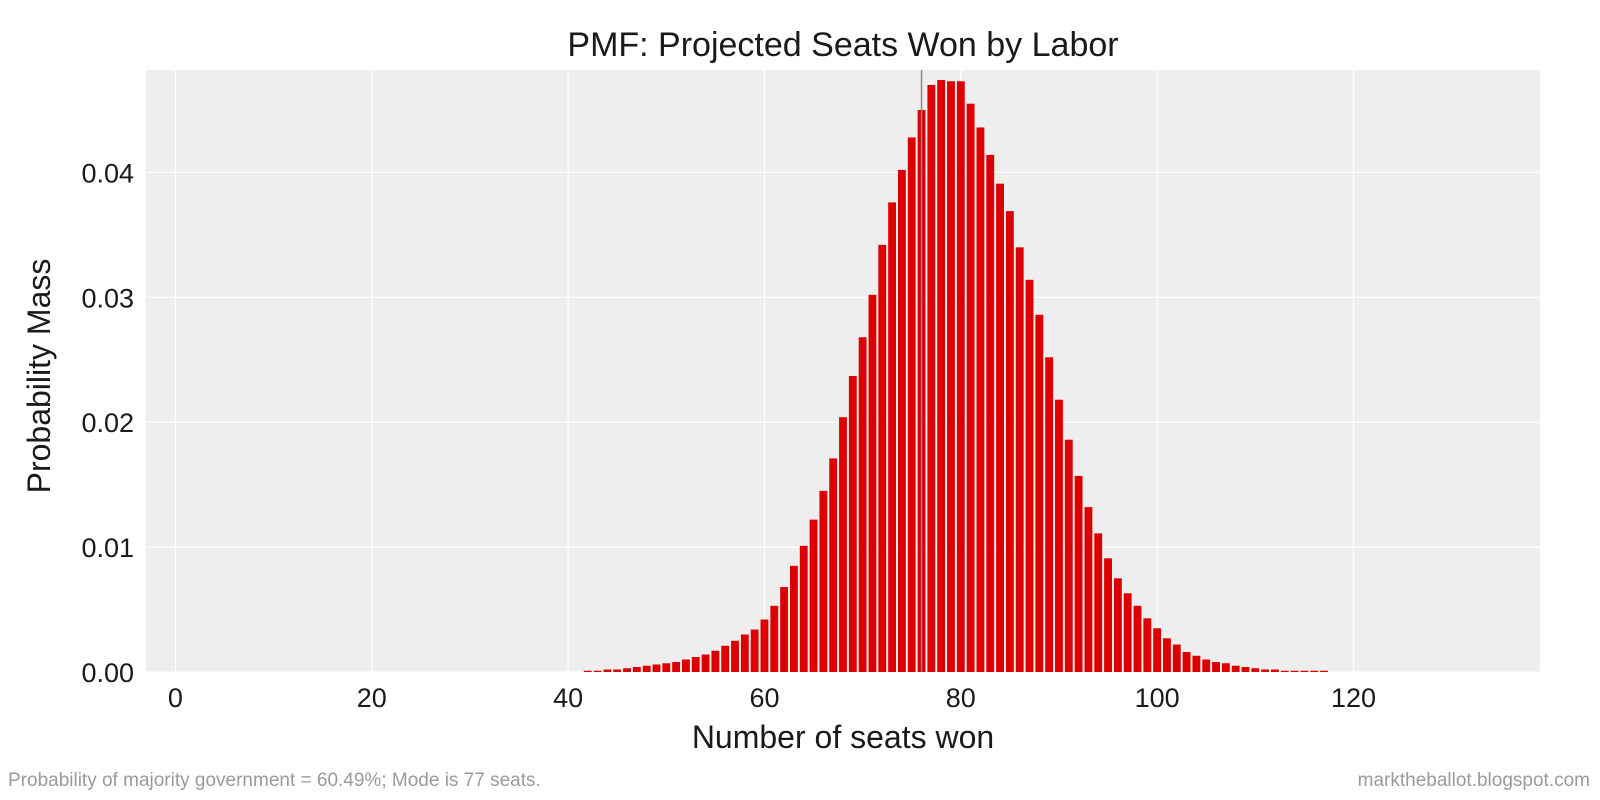  I want to click on chart-title: PMF: Projected Seats Won by Labor, so click(842, 45).